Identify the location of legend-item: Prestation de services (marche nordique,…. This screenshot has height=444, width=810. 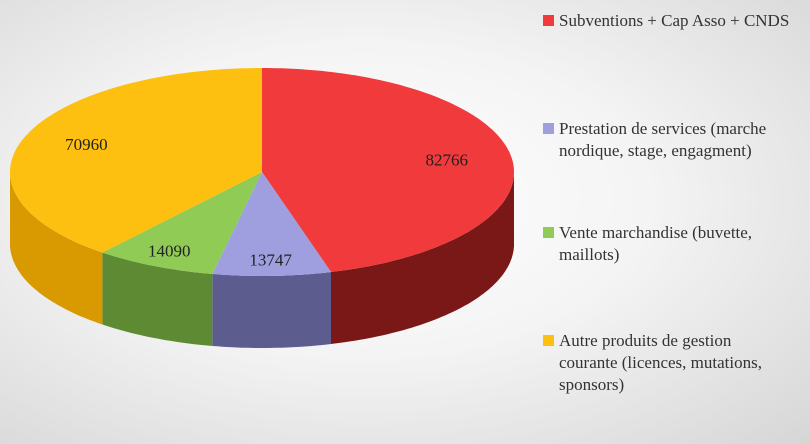
(667, 140).